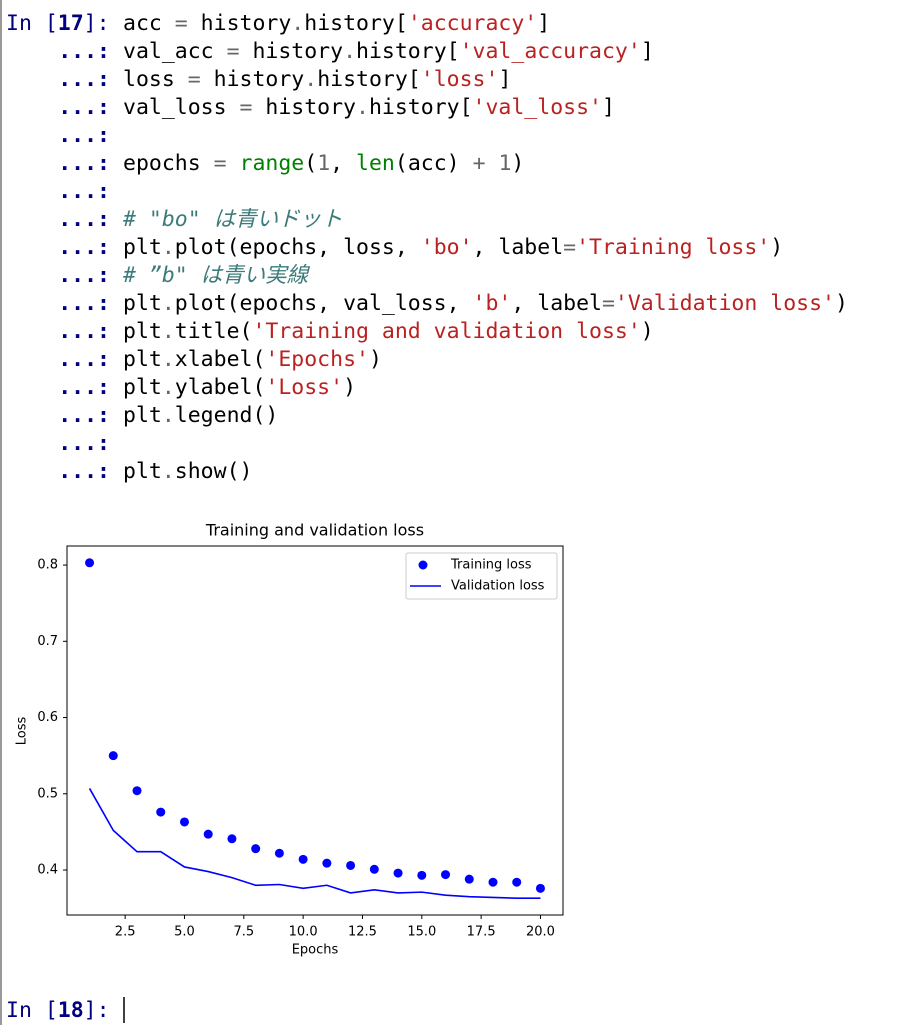 The width and height of the screenshot is (923, 1025). I want to click on legend-label: Training loss, so click(491, 565).